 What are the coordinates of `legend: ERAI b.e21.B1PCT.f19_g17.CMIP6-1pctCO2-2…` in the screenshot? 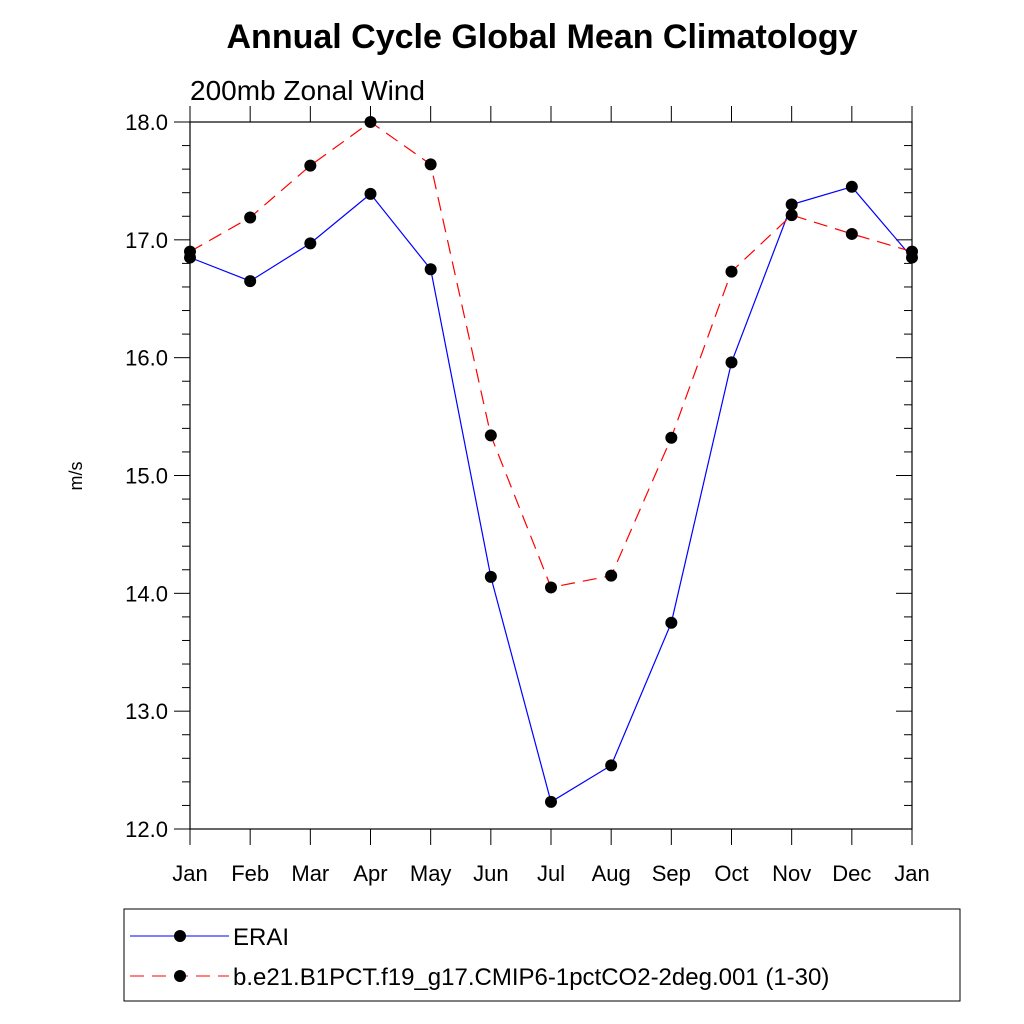 It's located at (542, 955).